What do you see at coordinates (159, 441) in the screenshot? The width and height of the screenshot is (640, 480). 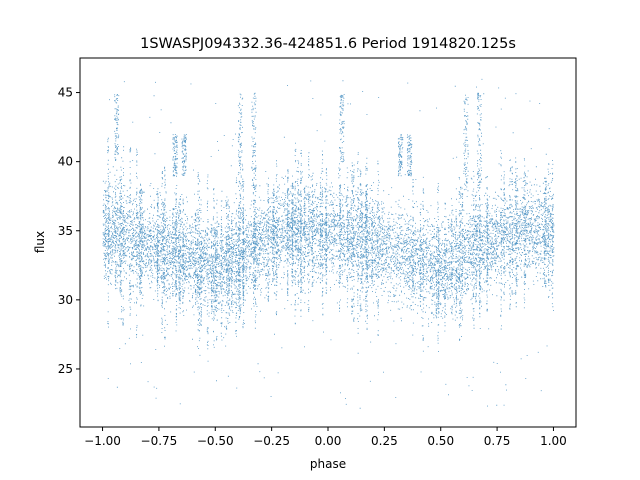 I see `x-tick-label: −0.75` at bounding box center [159, 441].